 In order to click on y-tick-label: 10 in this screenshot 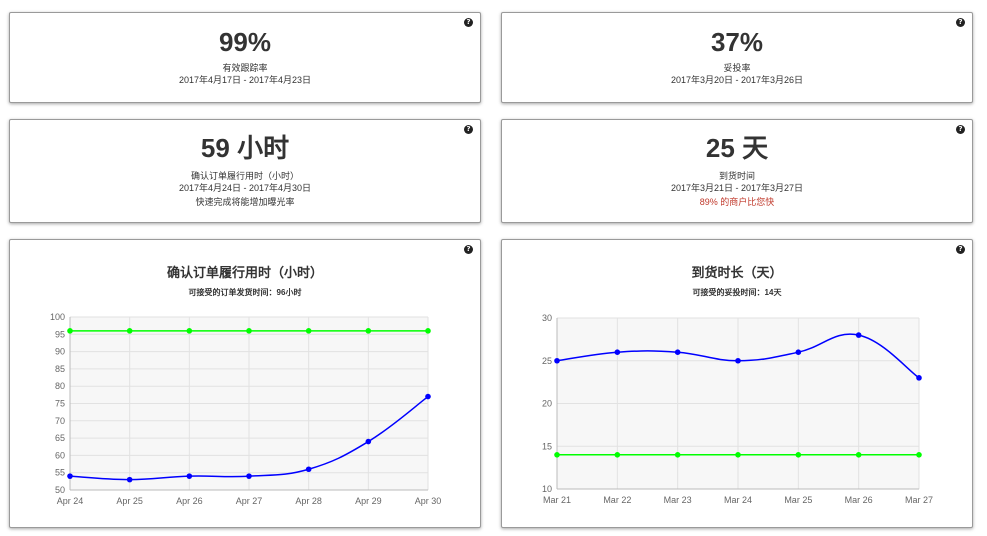, I will do `click(547, 489)`.